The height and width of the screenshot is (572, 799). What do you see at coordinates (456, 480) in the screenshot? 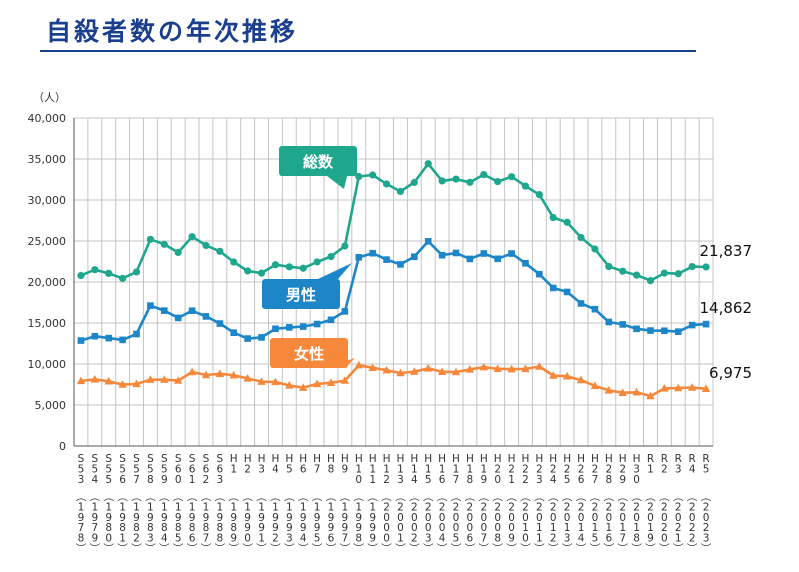
I see `x-tick-era-char: 7` at bounding box center [456, 480].